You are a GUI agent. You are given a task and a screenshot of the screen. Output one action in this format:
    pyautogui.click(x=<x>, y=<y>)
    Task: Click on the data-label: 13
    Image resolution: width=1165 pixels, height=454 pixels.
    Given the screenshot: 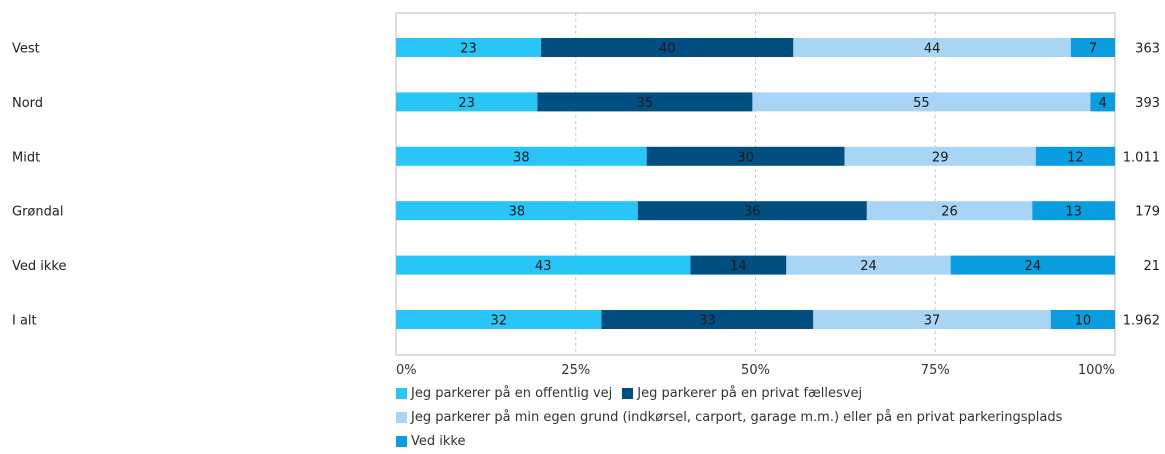 What is the action you would take?
    pyautogui.click(x=1073, y=212)
    